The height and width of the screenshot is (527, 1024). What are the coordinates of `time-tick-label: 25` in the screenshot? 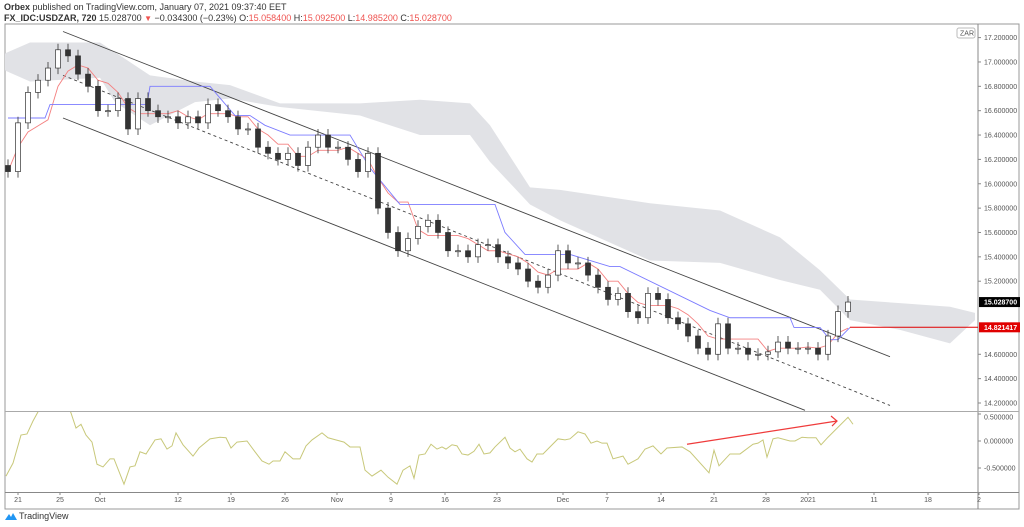 It's located at (60, 500).